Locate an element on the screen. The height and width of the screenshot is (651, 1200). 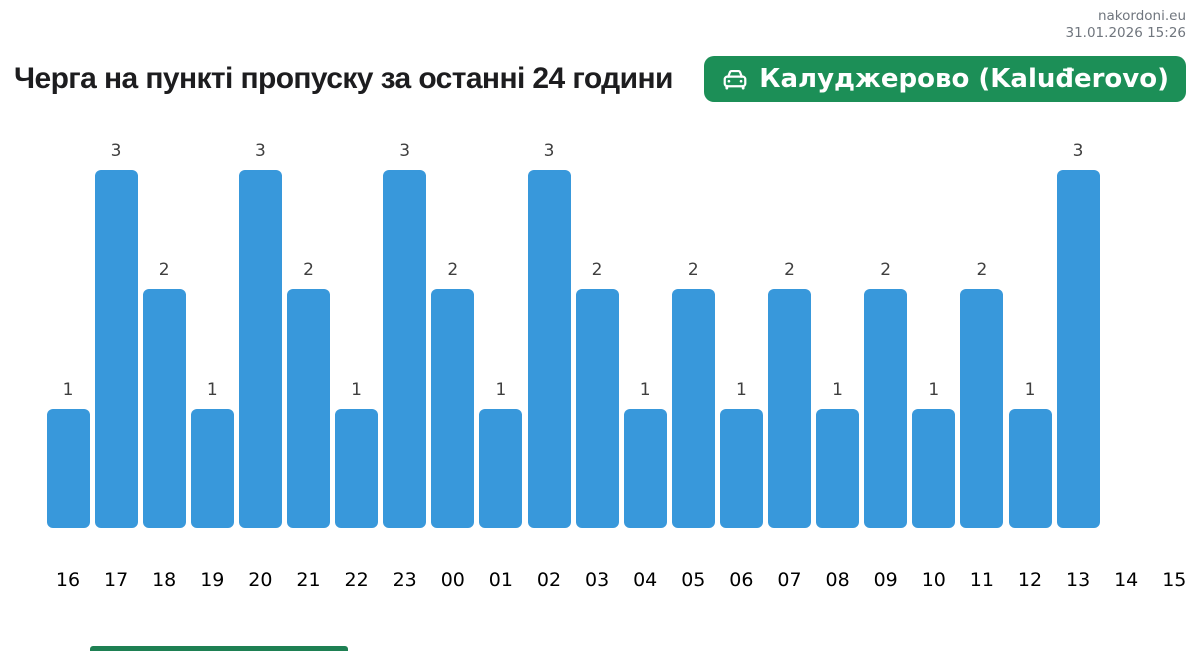
chart-column: 2 21 is located at coordinates (309, 325).